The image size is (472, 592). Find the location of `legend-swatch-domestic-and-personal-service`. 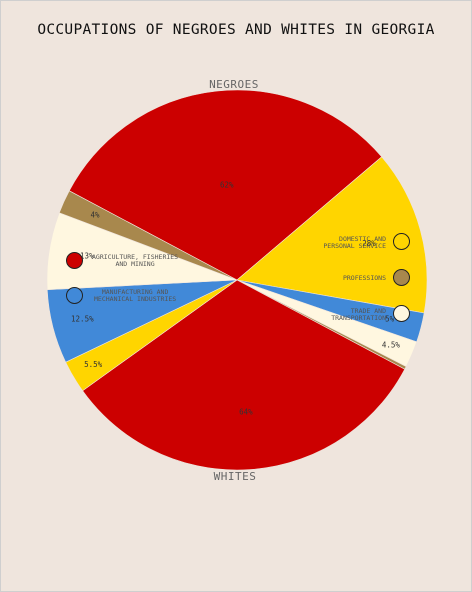

legend-swatch-domestic-and-personal-service is located at coordinates (401, 241).